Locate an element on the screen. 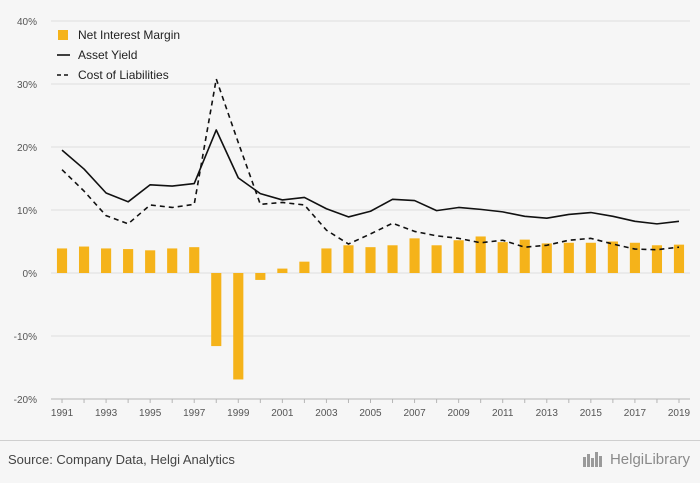 The height and width of the screenshot is (483, 700). x-tick-label: 2013 is located at coordinates (547, 413).